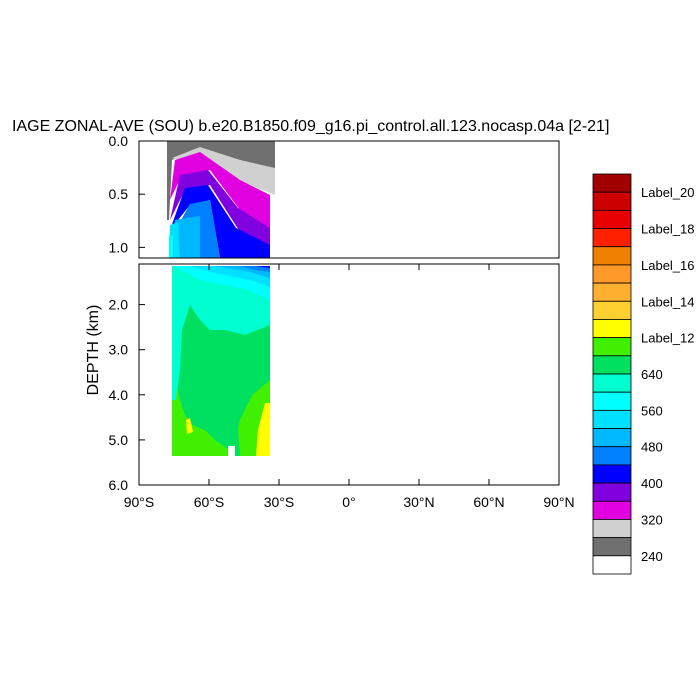 Image resolution: width=700 pixels, height=700 pixels. What do you see at coordinates (279, 502) in the screenshot?
I see `x-tick-label: 30°S` at bounding box center [279, 502].